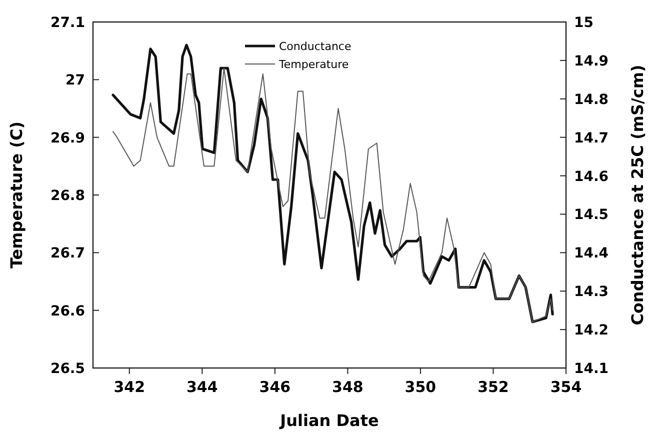  I want to click on legend-label: Conductance, so click(315, 46).